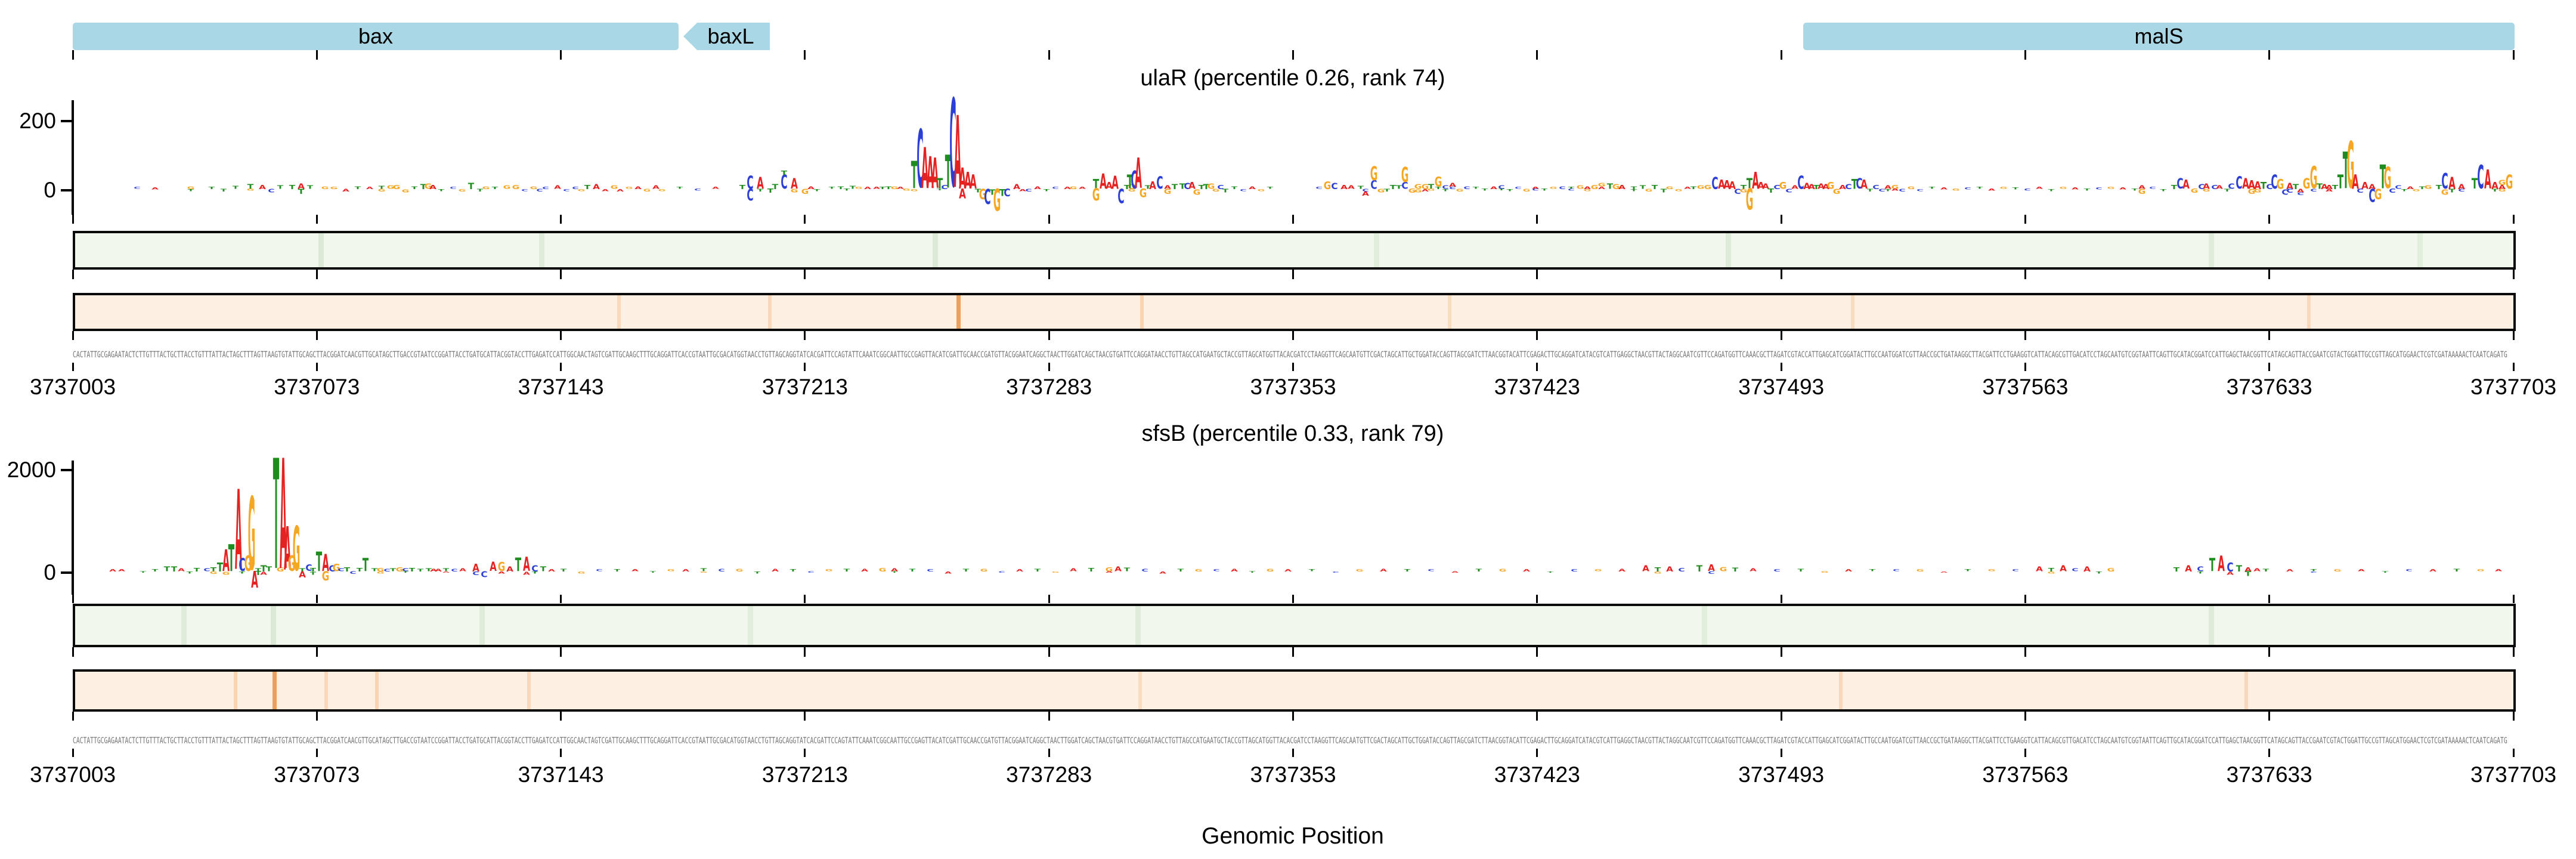 The image size is (2576, 859). What do you see at coordinates (326, 690) in the screenshot?
I see `orange-marker-line` at bounding box center [326, 690].